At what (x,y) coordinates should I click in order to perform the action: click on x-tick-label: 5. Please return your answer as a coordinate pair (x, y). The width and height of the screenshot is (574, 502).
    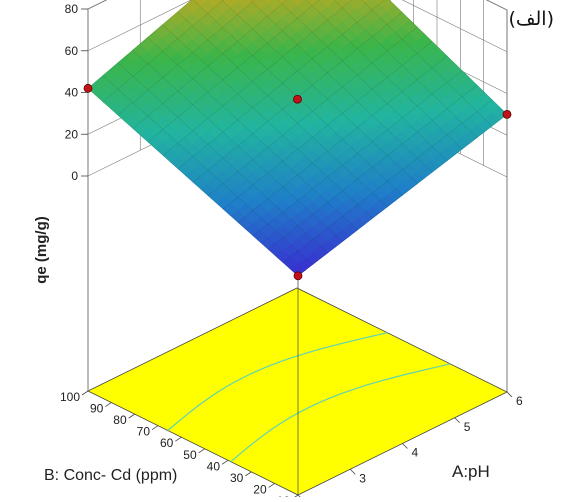
    Looking at the image, I should click on (467, 427).